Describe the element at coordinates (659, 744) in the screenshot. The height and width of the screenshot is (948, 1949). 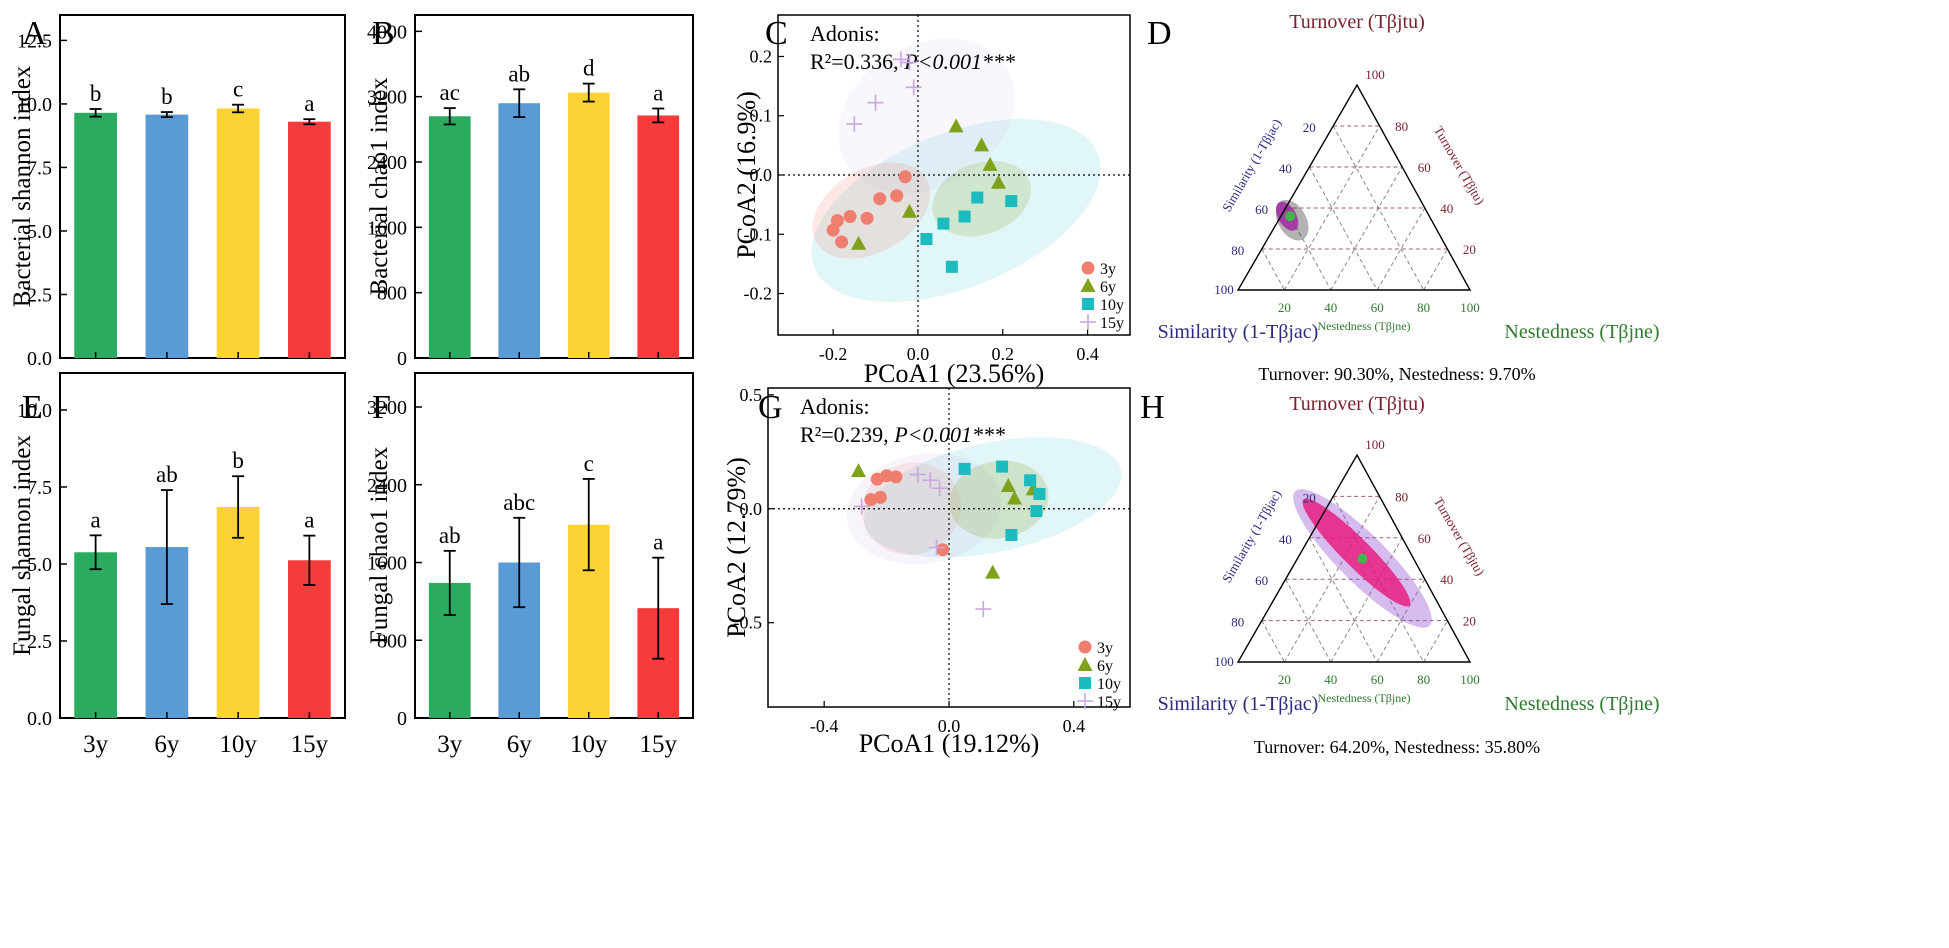
I see `x-tick-label: 15y` at that location.